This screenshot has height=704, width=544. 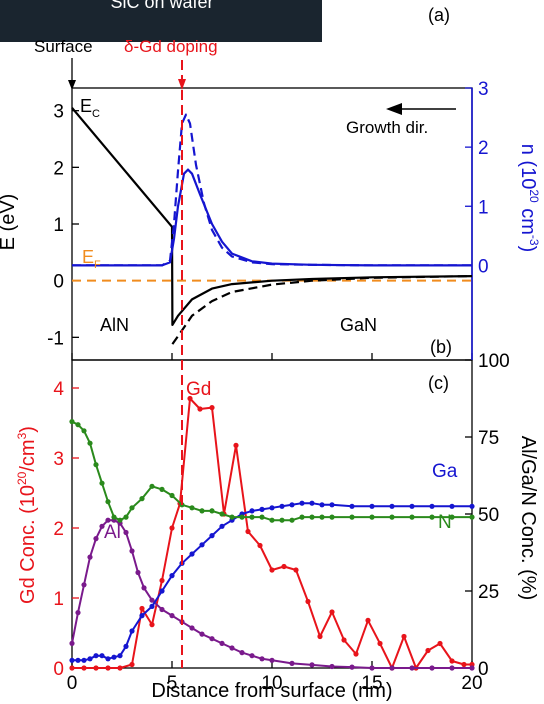 I want to click on series-line-n, so click(x=271, y=471).